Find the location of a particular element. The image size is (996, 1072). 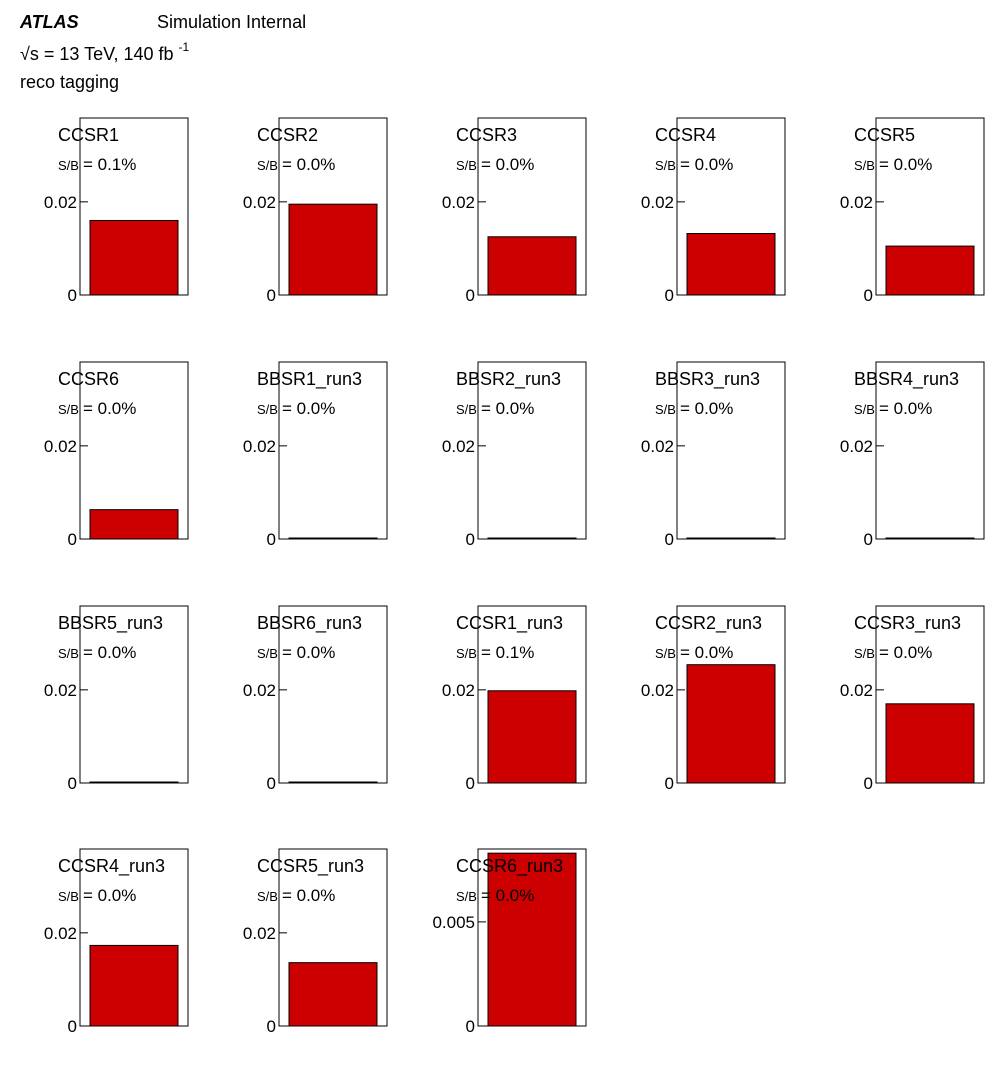

panel-bbsr3-run3: 0 0.02 BBSR3_run3 S/B = 0.0% is located at coordinates (713, 455).